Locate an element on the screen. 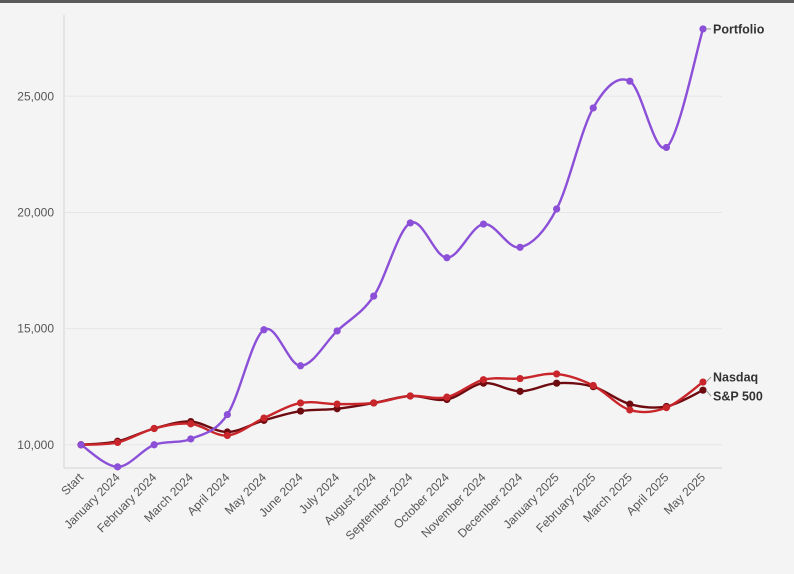 The height and width of the screenshot is (574, 794). y-axis-ticks: 10,000 15,000 20,000 25,000 is located at coordinates (35, 270).